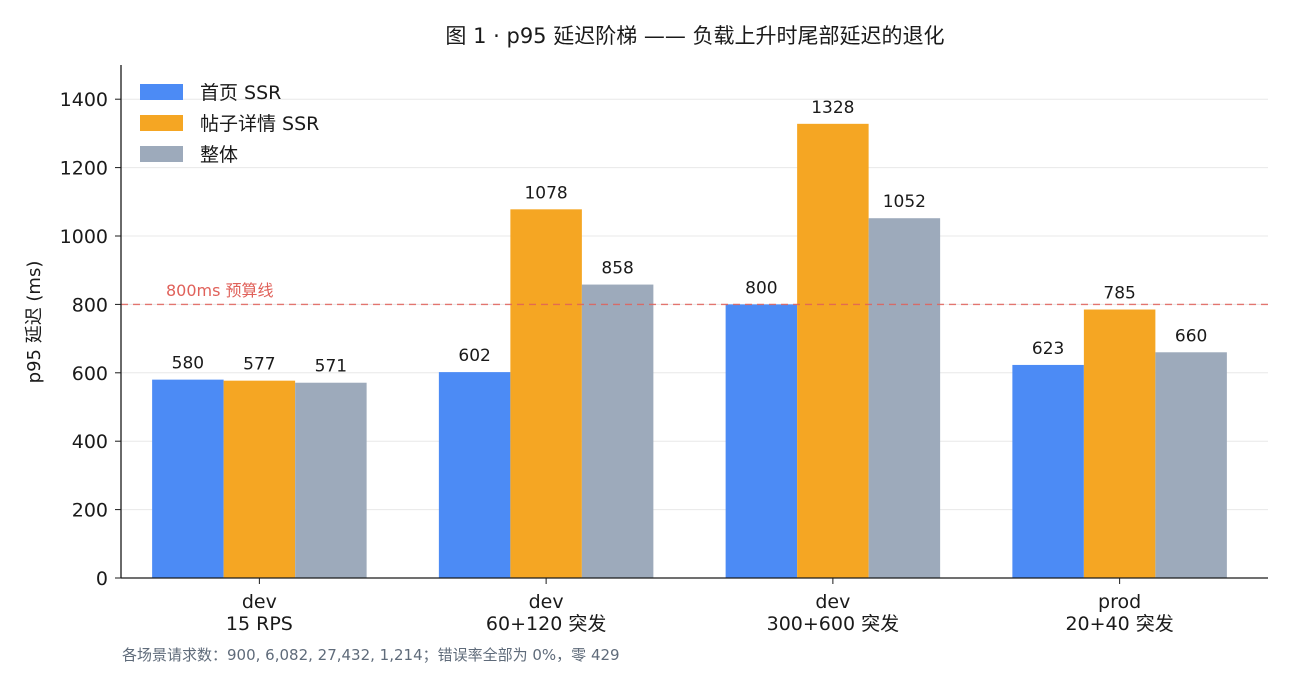  What do you see at coordinates (1119, 294) in the screenshot?
I see `bar-value-label: 785` at bounding box center [1119, 294].